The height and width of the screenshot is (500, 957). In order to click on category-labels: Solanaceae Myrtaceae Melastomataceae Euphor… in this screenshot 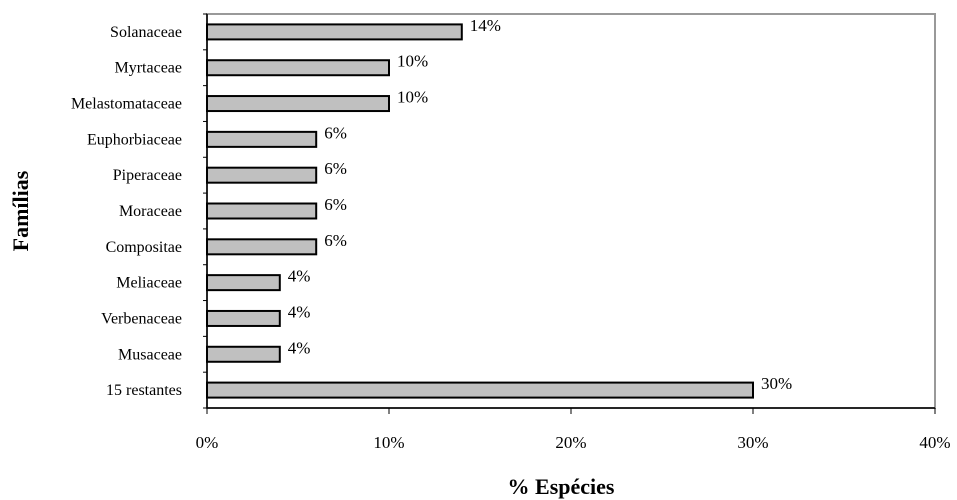, I will do `click(126, 211)`.